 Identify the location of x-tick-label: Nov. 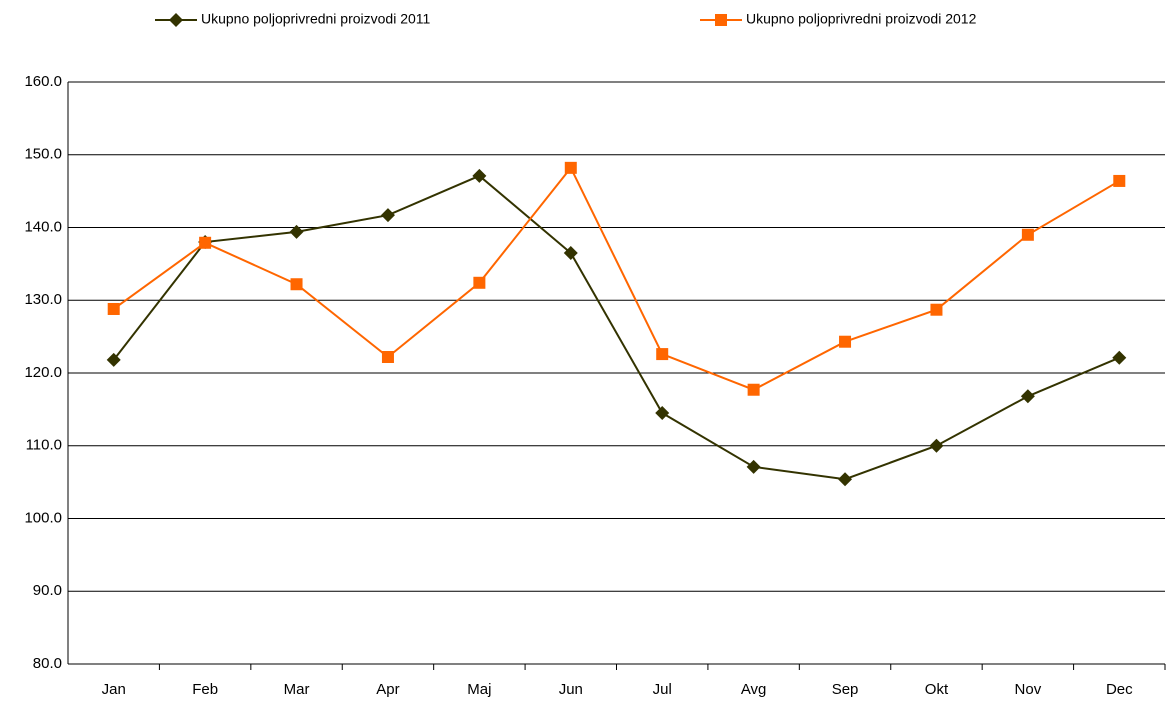
(1028, 689).